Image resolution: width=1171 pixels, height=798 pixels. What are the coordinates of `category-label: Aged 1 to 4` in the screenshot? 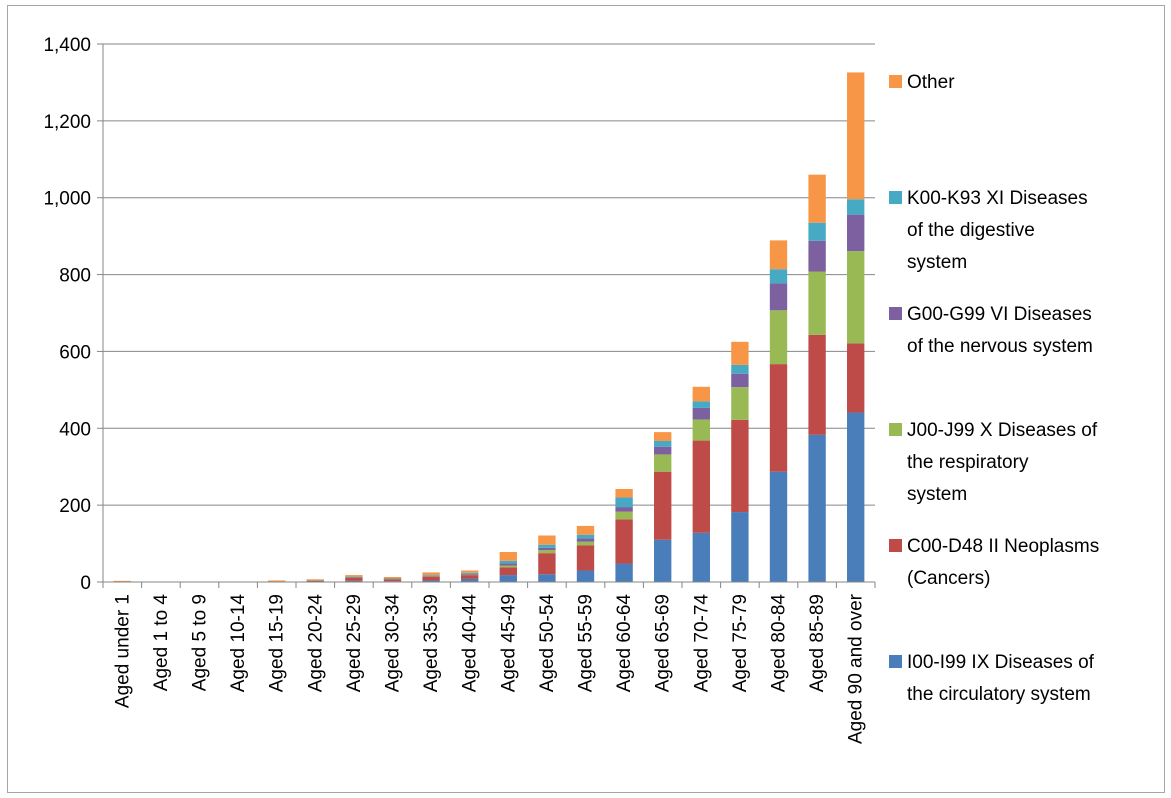 It's located at (161, 643).